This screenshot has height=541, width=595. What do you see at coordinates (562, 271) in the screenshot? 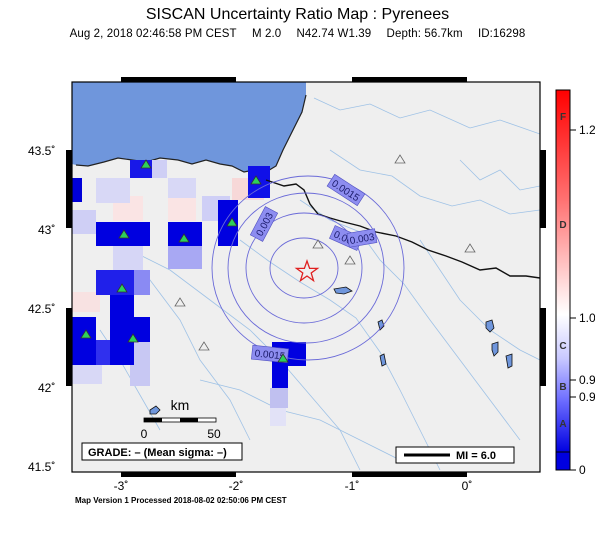
I see `colorbar-grades: F D C B A` at bounding box center [562, 271].